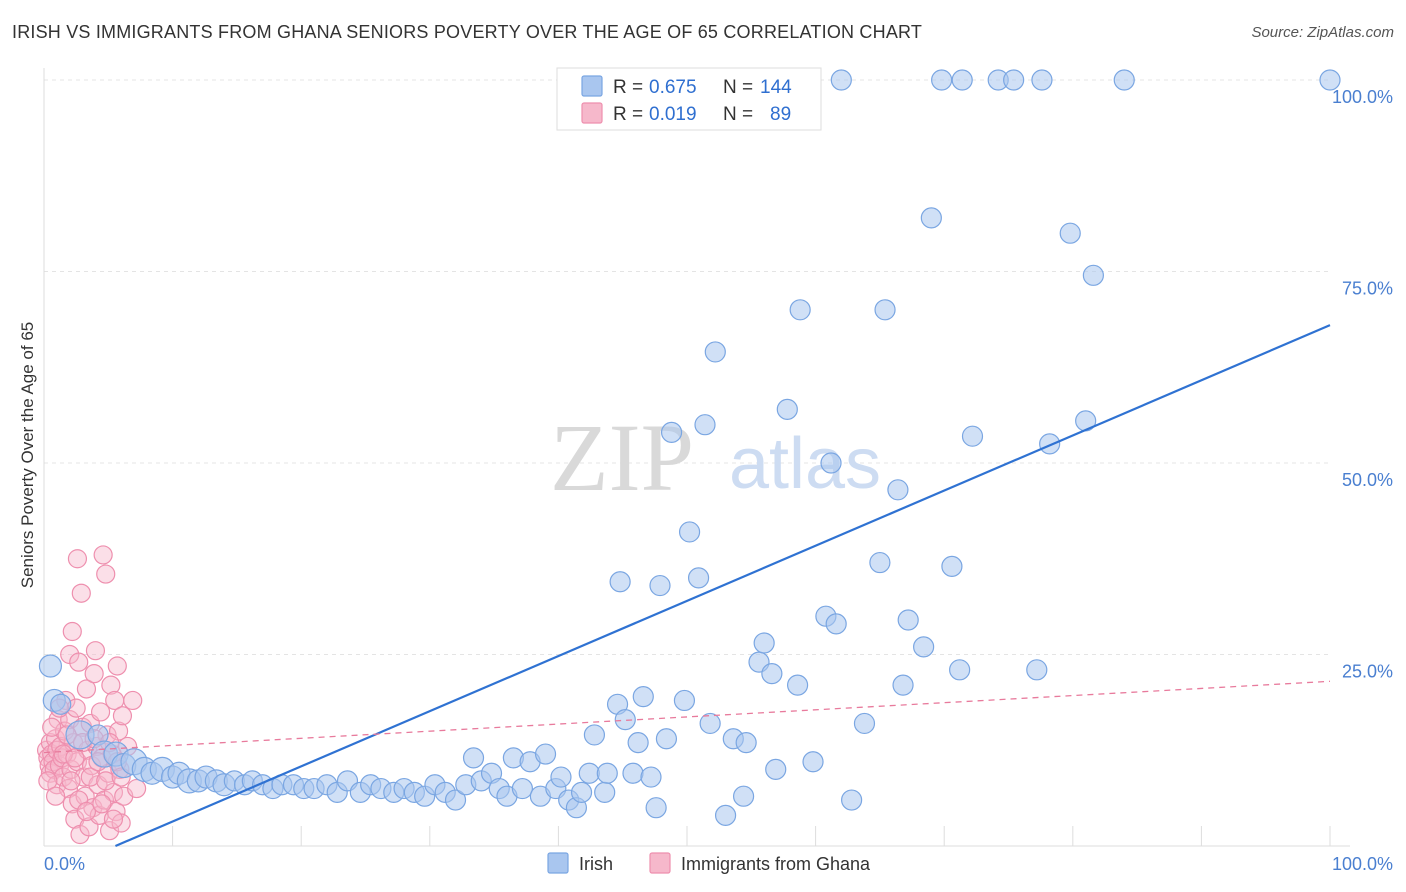 The width and height of the screenshot is (1406, 892). Describe the element at coordinates (738, 114) in the screenshot. I see `ghana-n-label: N =` at that location.